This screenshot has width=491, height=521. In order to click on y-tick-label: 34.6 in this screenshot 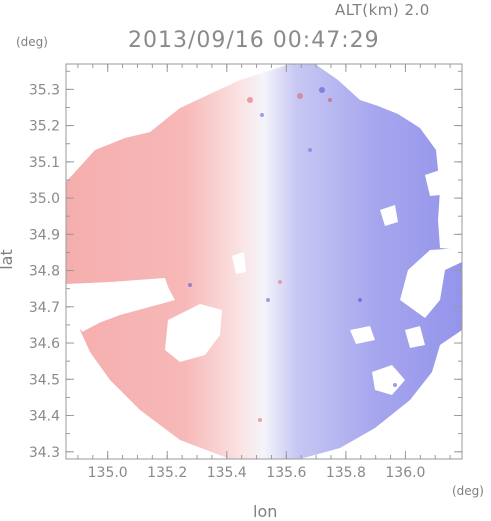, I will do `click(44, 344)`.